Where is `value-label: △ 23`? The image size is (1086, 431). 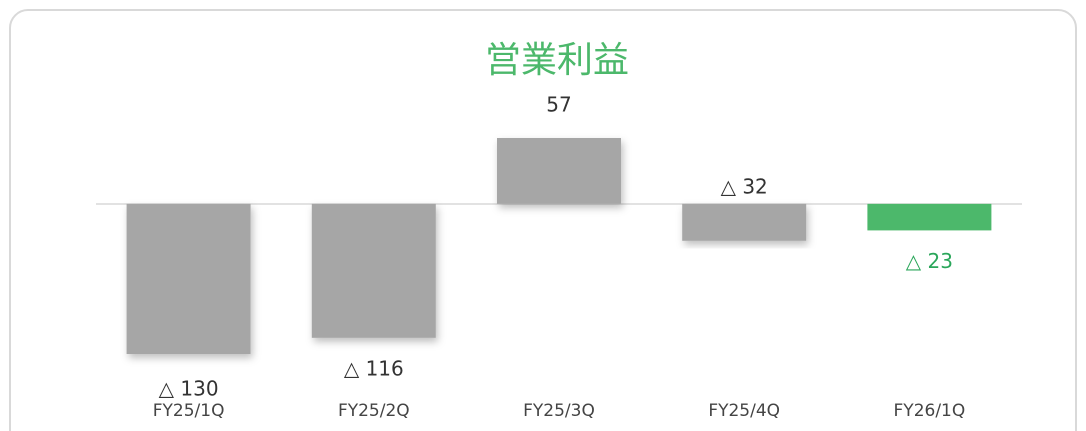 value-label: △ 23 is located at coordinates (929, 261).